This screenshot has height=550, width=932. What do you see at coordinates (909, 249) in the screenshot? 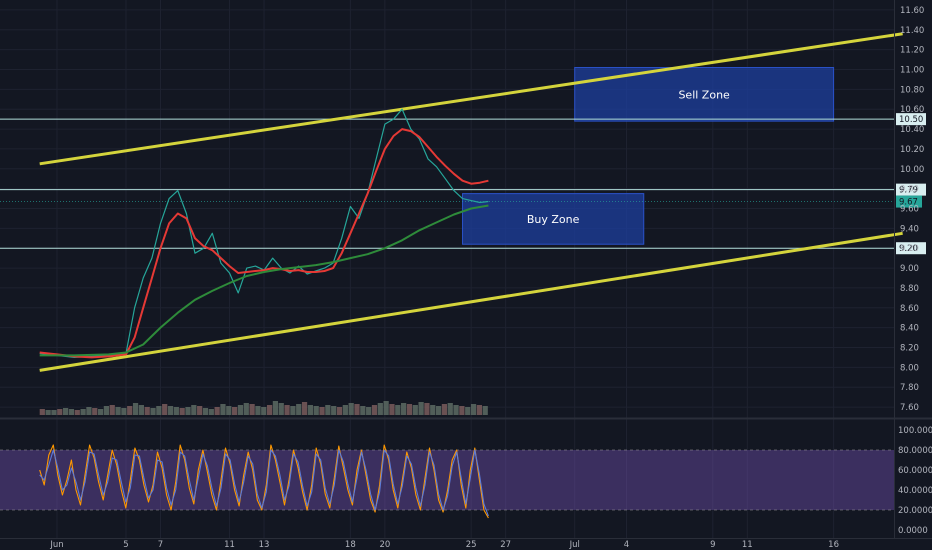
I see `price-tick-label: 9.20` at bounding box center [909, 249].